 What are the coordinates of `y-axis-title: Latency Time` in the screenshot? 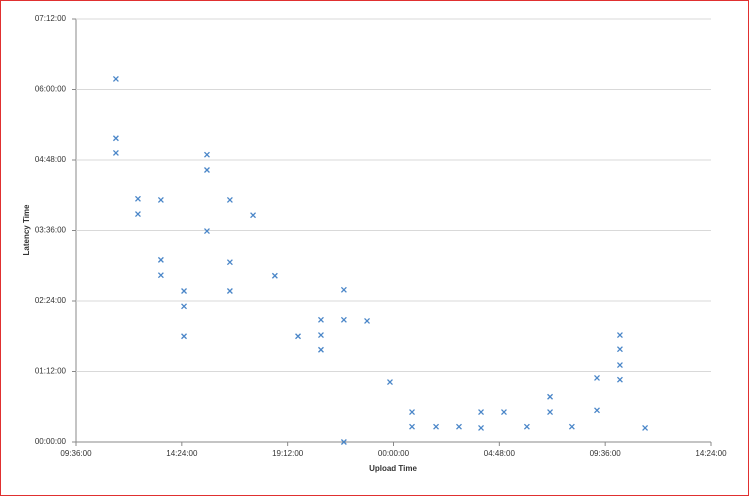 It's located at (26, 230).